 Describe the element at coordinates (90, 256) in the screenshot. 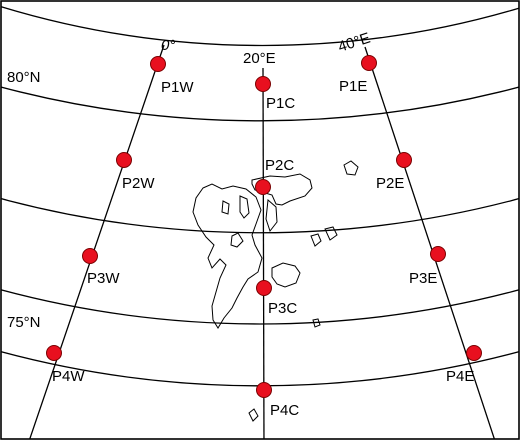

I see `marker-p3w` at that location.